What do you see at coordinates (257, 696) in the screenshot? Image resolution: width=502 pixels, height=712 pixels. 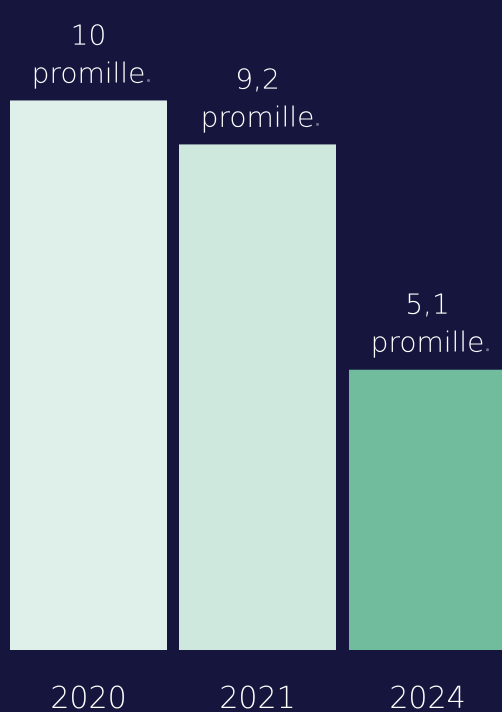 I see `category-label-2021: 2021` at bounding box center [257, 696].